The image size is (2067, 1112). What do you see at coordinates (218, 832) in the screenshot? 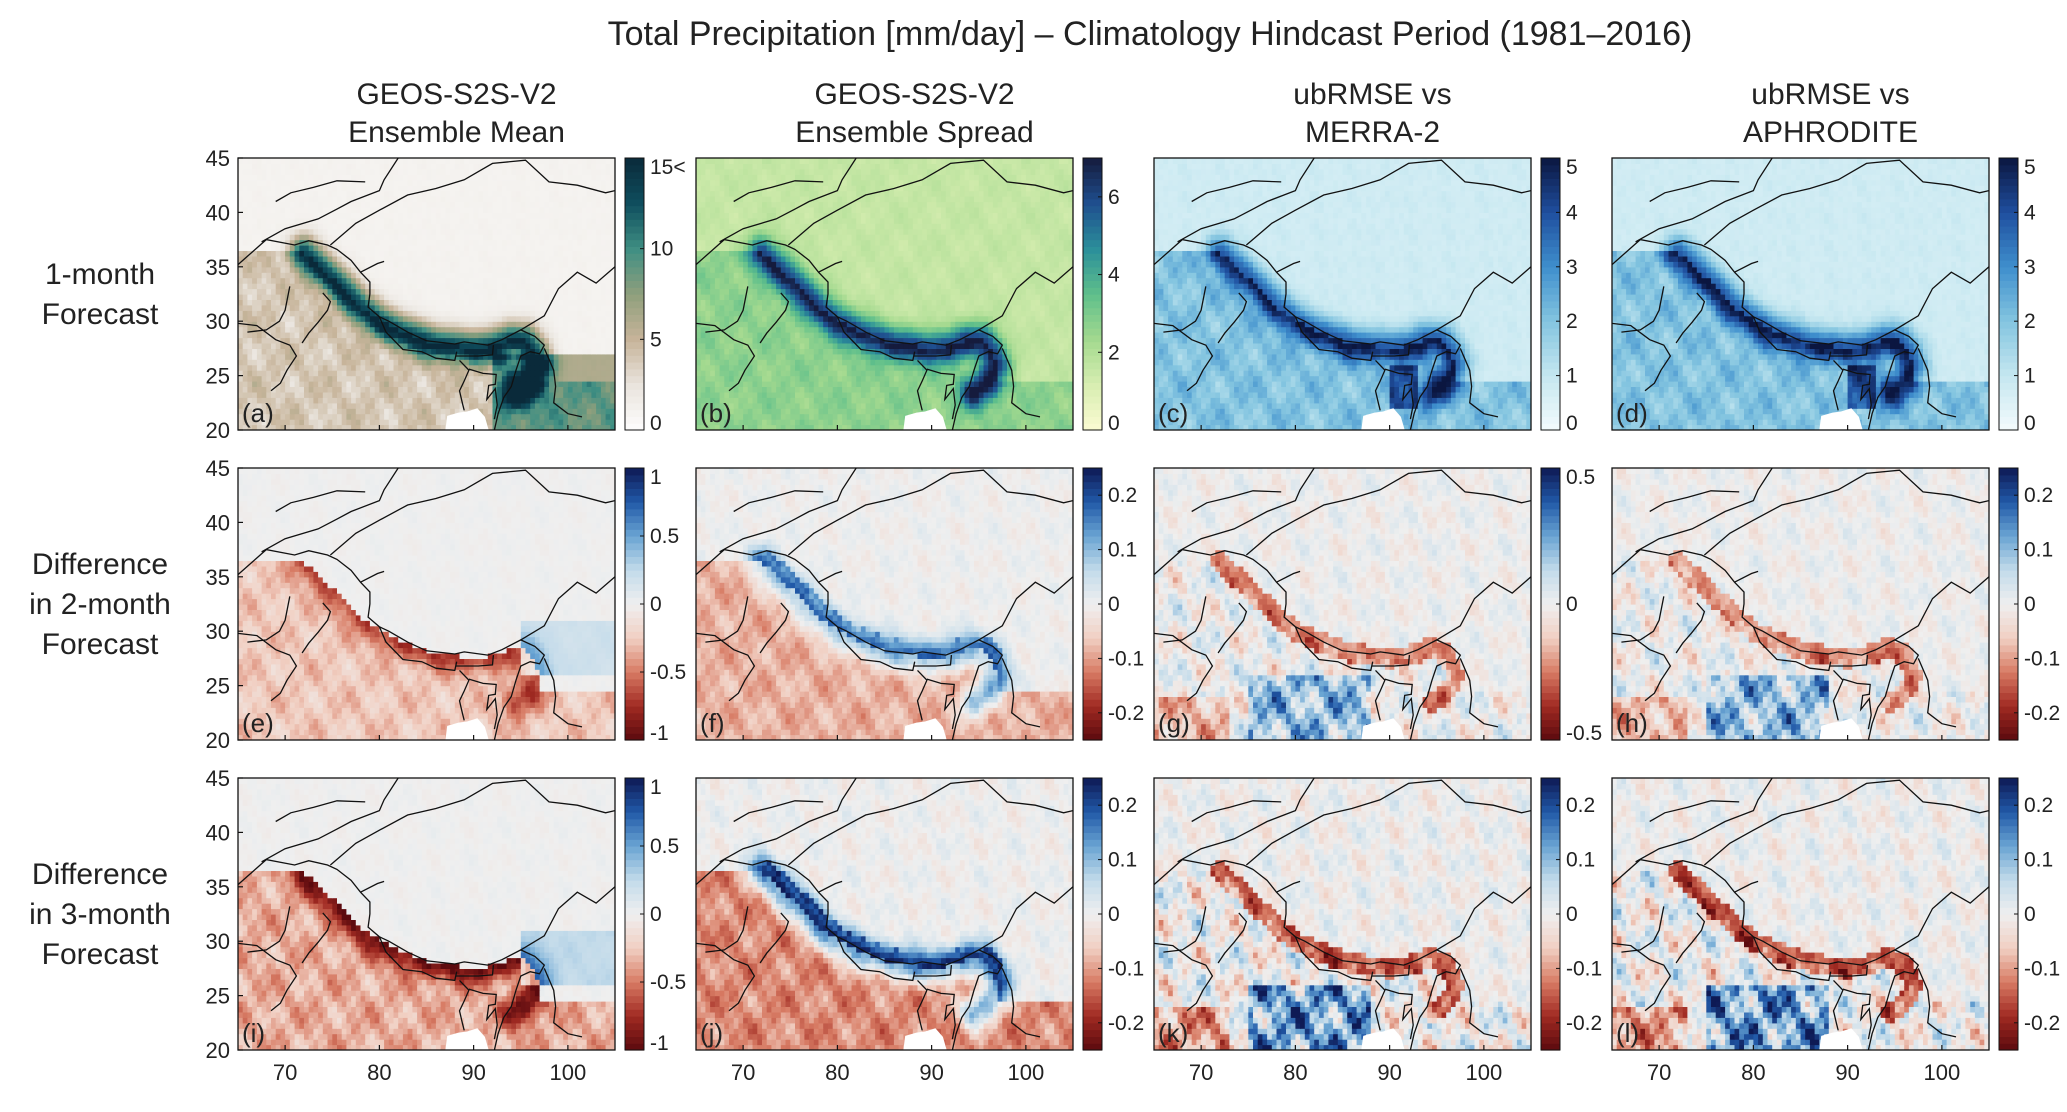
I see `y-tick-label: 40` at bounding box center [218, 832].